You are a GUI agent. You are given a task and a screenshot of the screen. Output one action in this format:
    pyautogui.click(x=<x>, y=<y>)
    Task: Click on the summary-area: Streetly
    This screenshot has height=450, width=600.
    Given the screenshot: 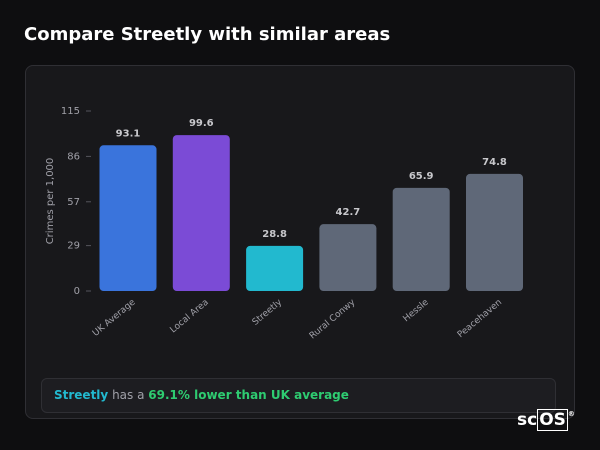 What is the action you would take?
    pyautogui.click(x=81, y=395)
    